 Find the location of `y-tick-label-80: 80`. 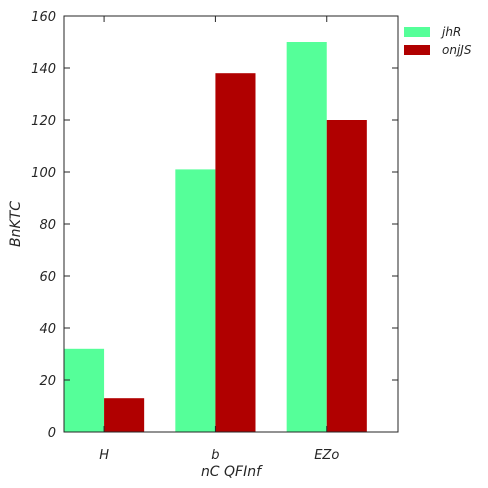

y-tick-label-80: 80 is located at coordinates (47, 225).